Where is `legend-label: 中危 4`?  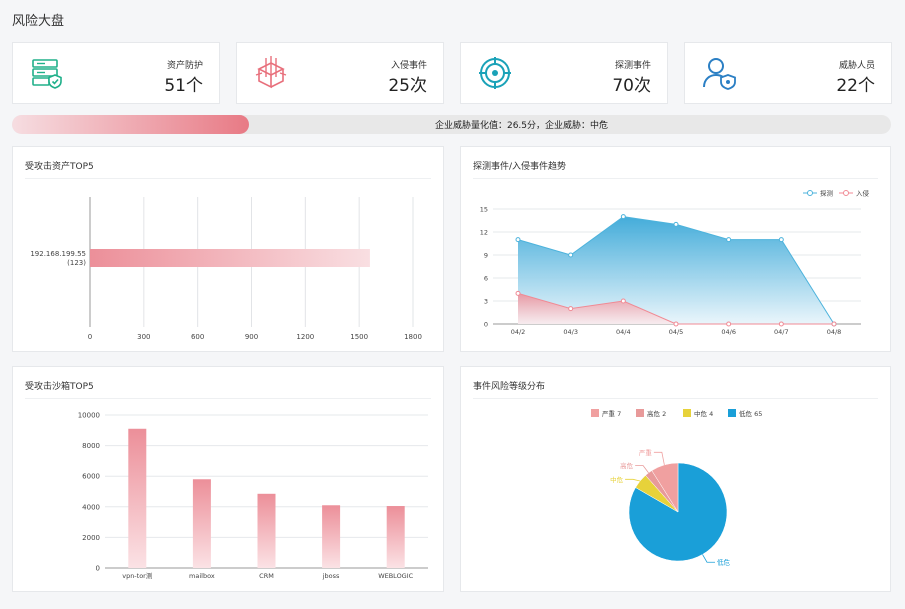 legend-label: 中危 4 is located at coordinates (703, 413).